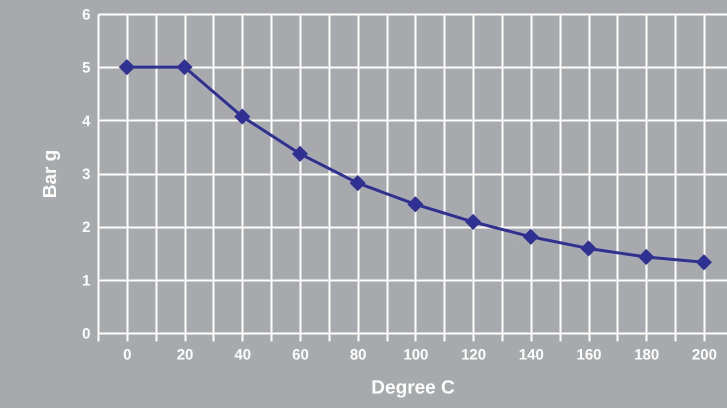 The width and height of the screenshot is (727, 408). What do you see at coordinates (86, 227) in the screenshot?
I see `y-tick-label: 2` at bounding box center [86, 227].